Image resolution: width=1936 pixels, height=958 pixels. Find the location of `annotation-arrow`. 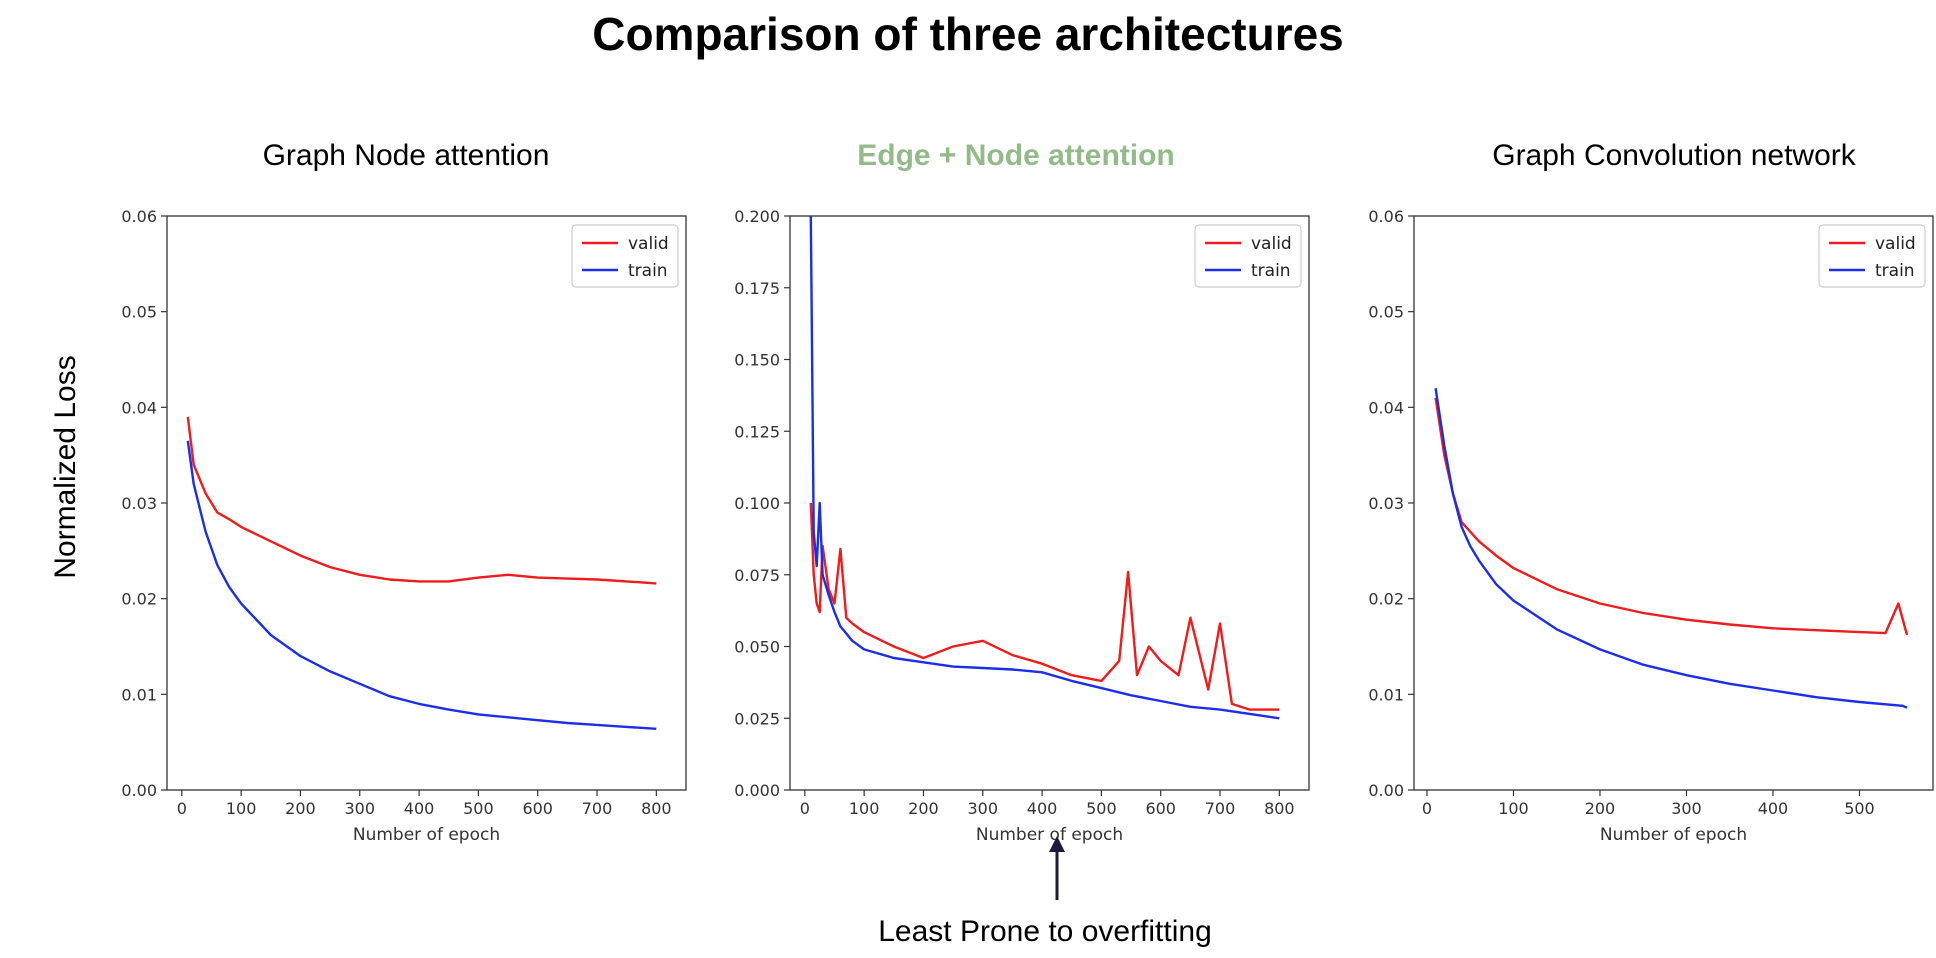

annotation-arrow is located at coordinates (1057, 868).